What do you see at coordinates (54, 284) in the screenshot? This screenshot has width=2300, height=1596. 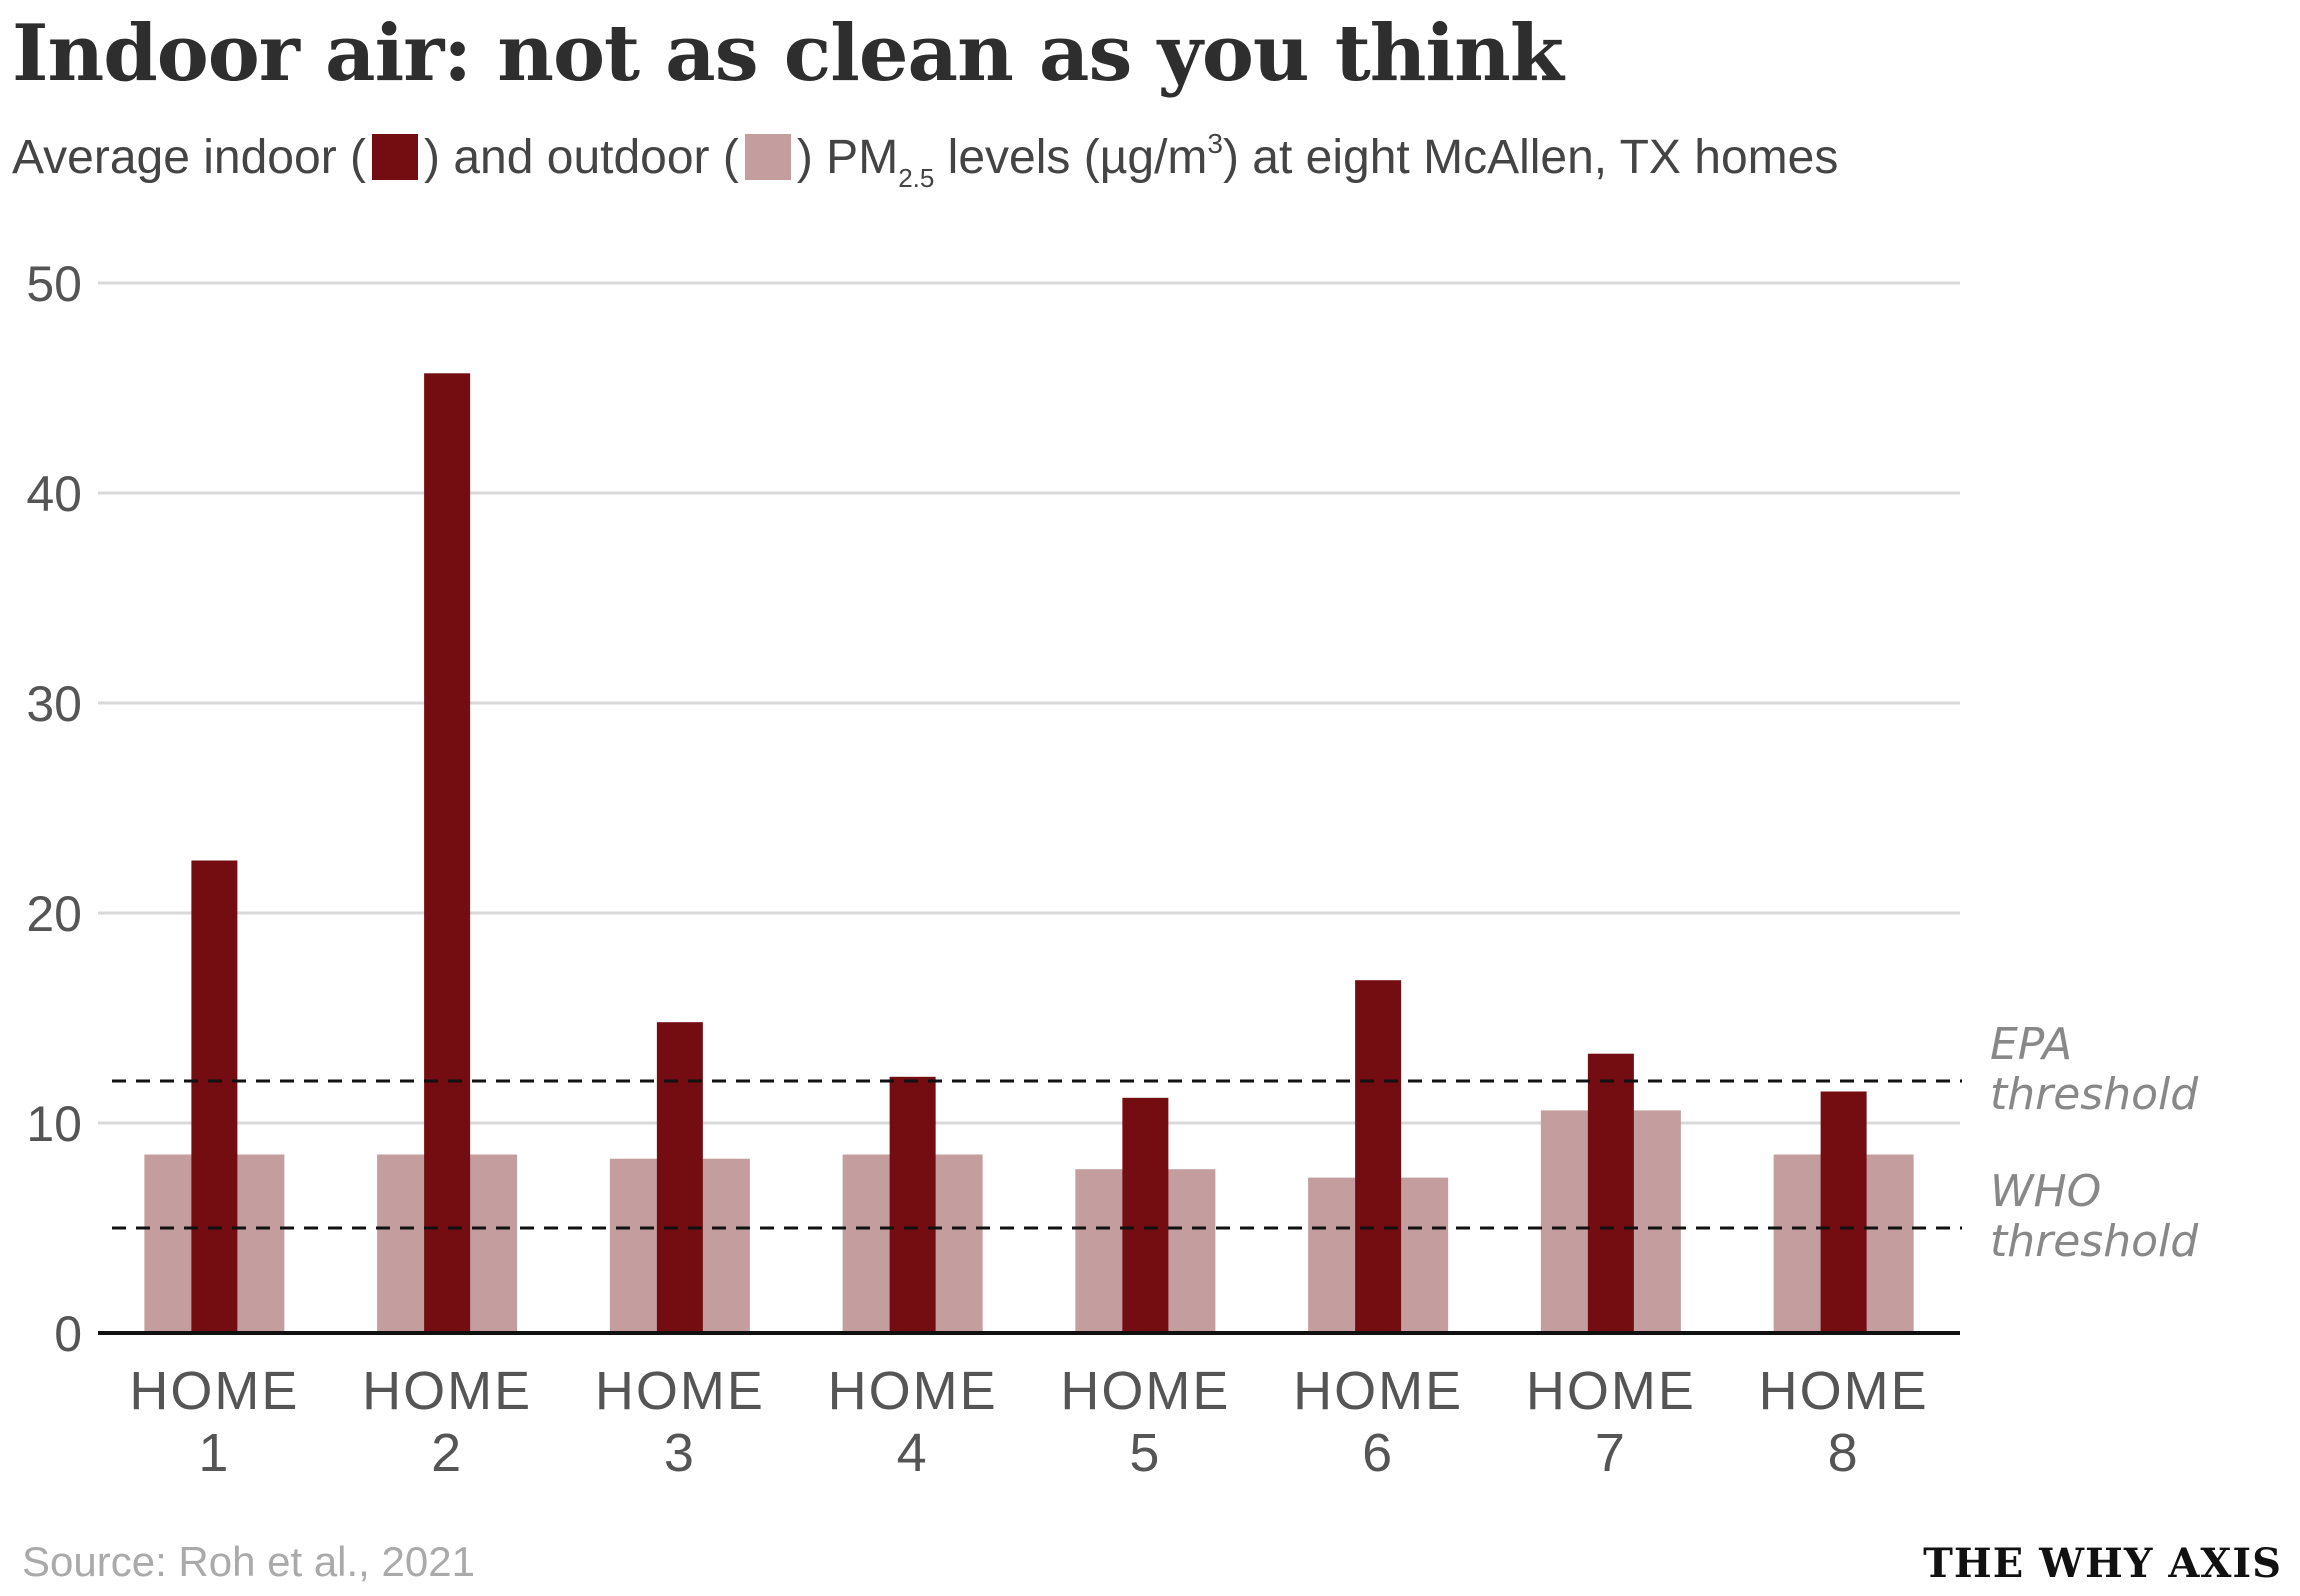 I see `y-tick-label: 50` at bounding box center [54, 284].